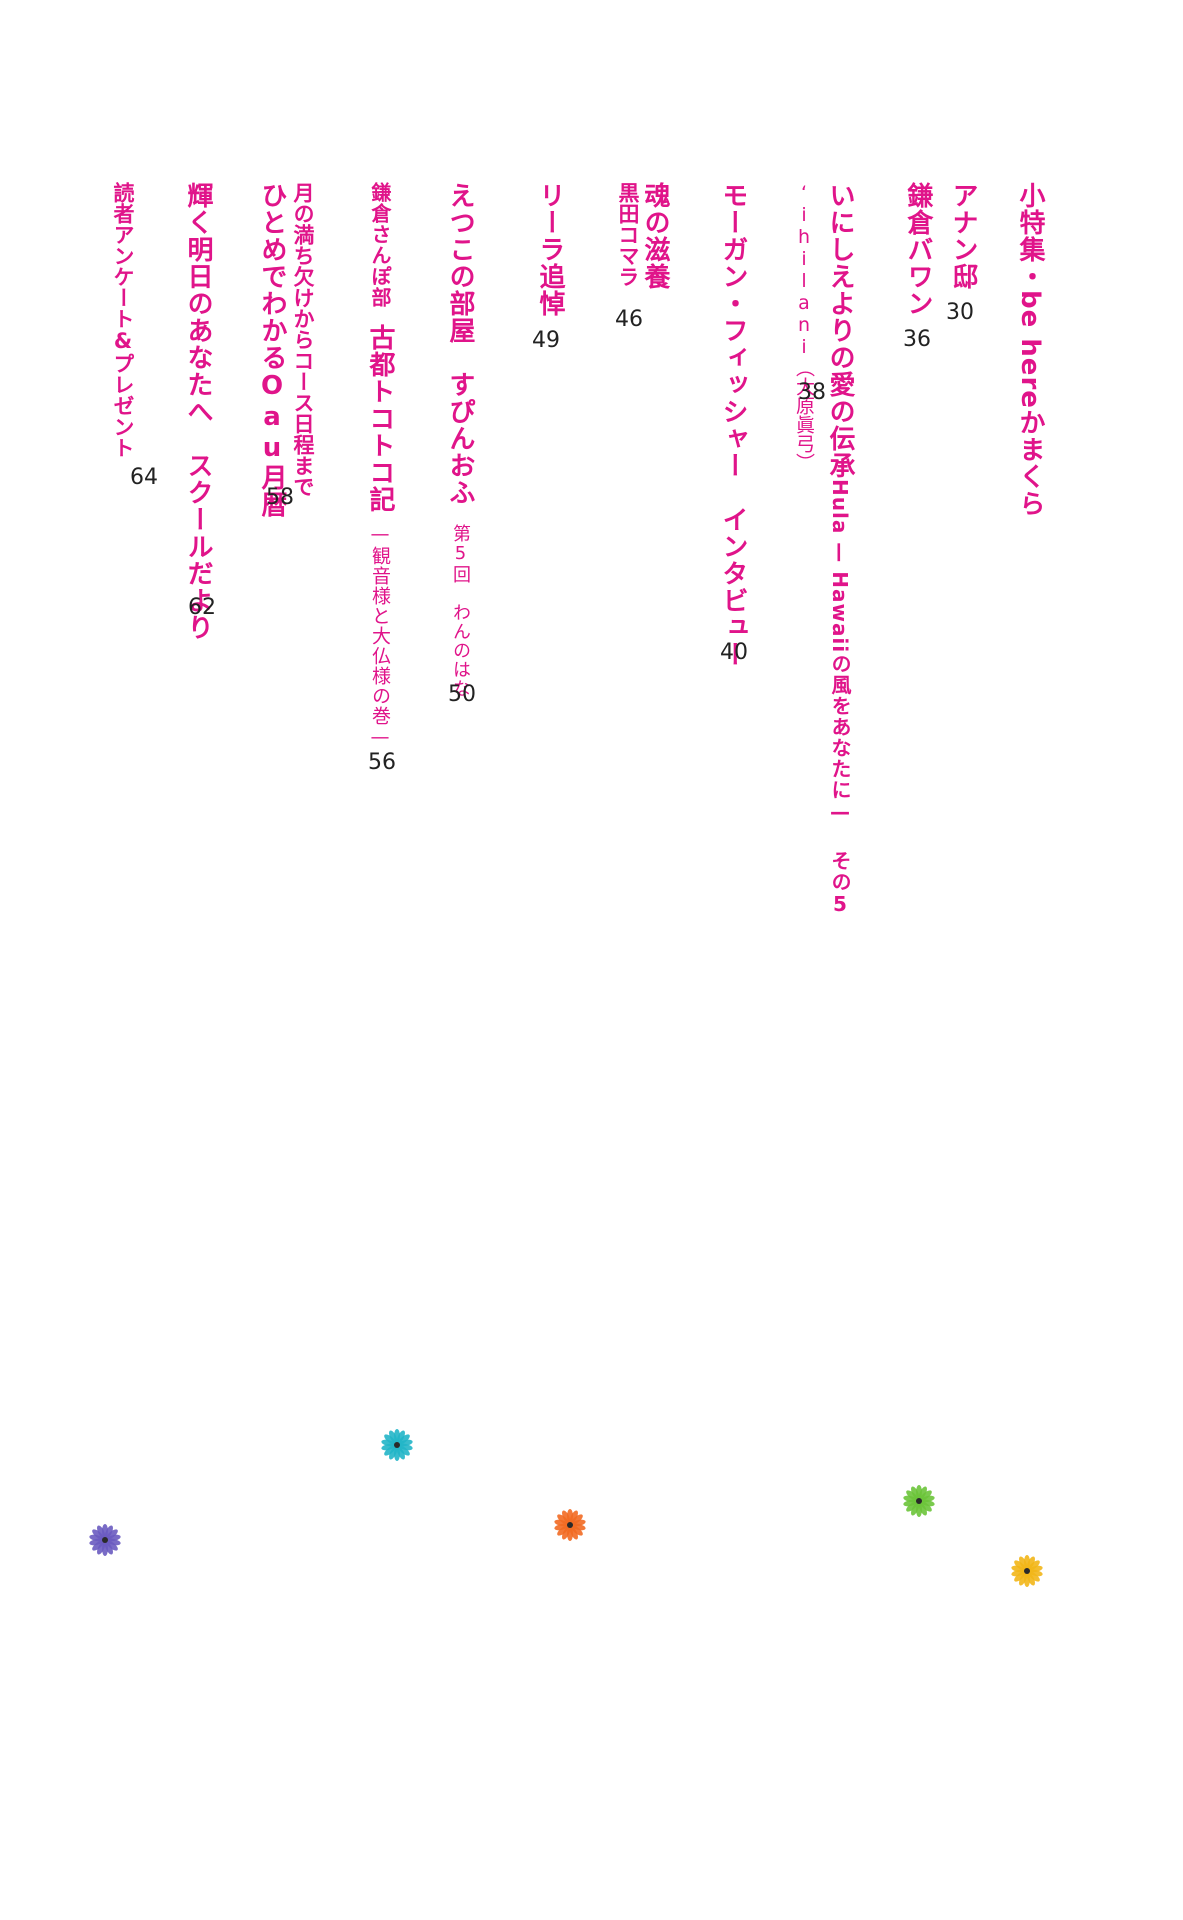 This screenshot has width=1183, height=1920. I want to click on toc-page-number: 50, so click(462, 694).